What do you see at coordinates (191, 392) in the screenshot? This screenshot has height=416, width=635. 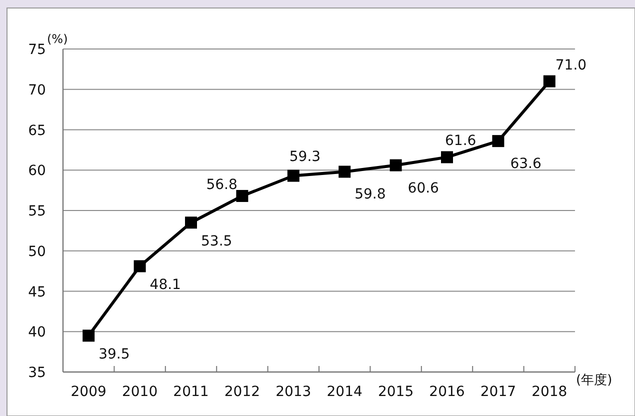 I see `x-tick-label: 2011` at bounding box center [191, 392].